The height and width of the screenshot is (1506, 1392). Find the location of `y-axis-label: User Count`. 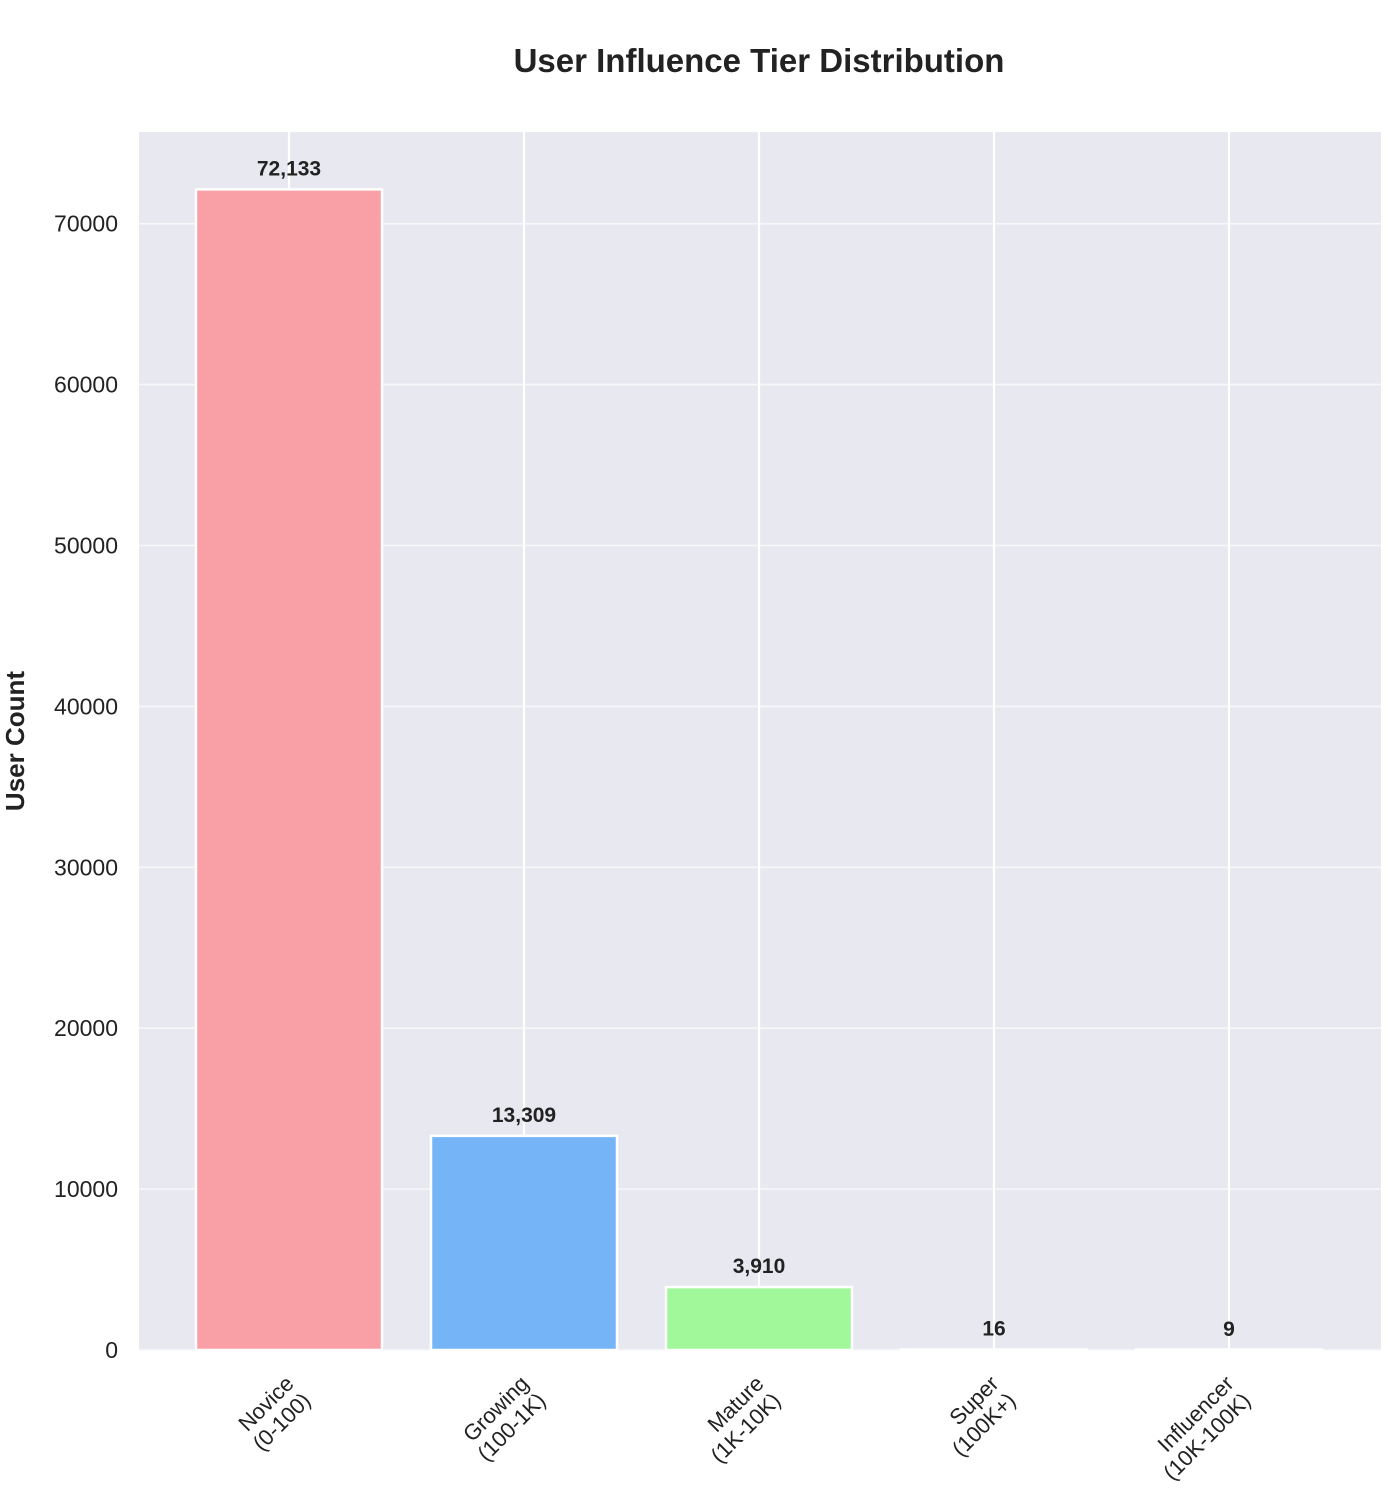

y-axis-label: User Count is located at coordinates (15, 741).